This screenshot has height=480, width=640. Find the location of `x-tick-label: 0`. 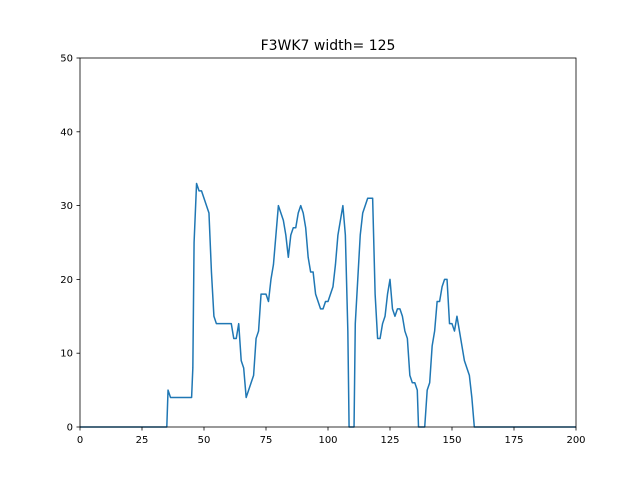

x-tick-label: 0 is located at coordinates (80, 440).